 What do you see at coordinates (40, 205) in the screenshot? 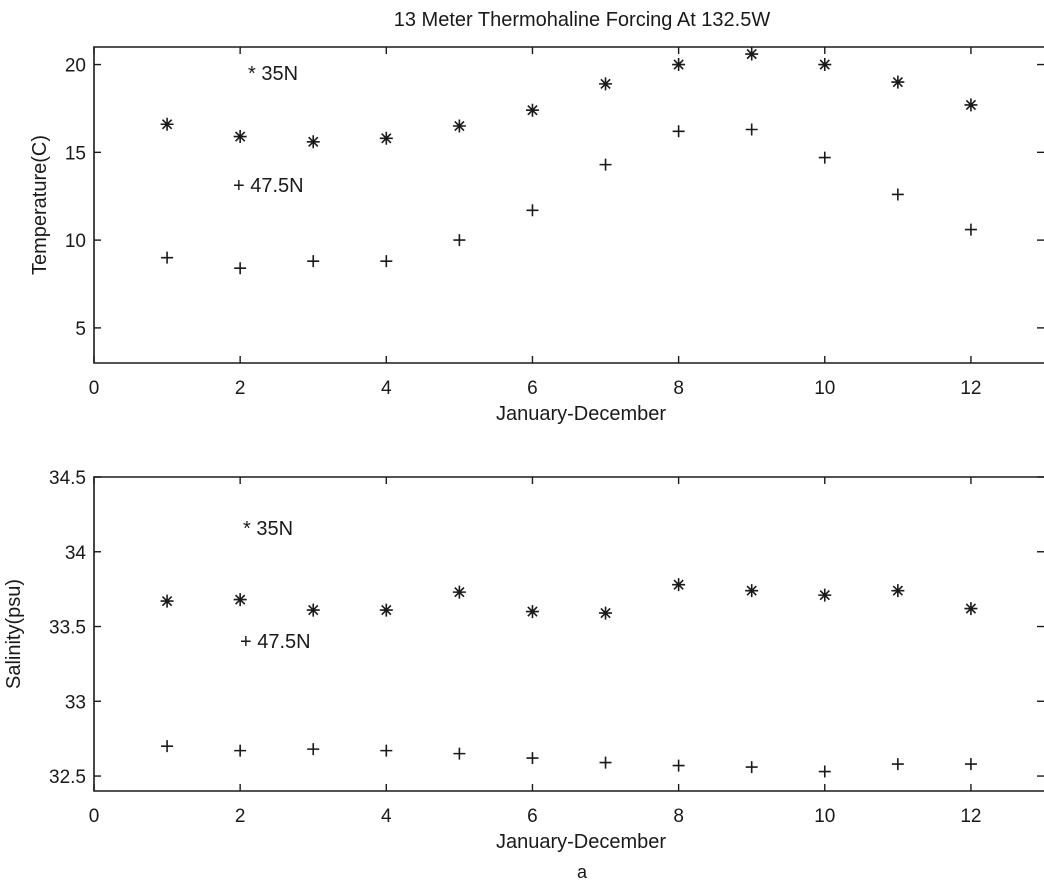
I see `y-axis-label: Temperature(C)` at bounding box center [40, 205].